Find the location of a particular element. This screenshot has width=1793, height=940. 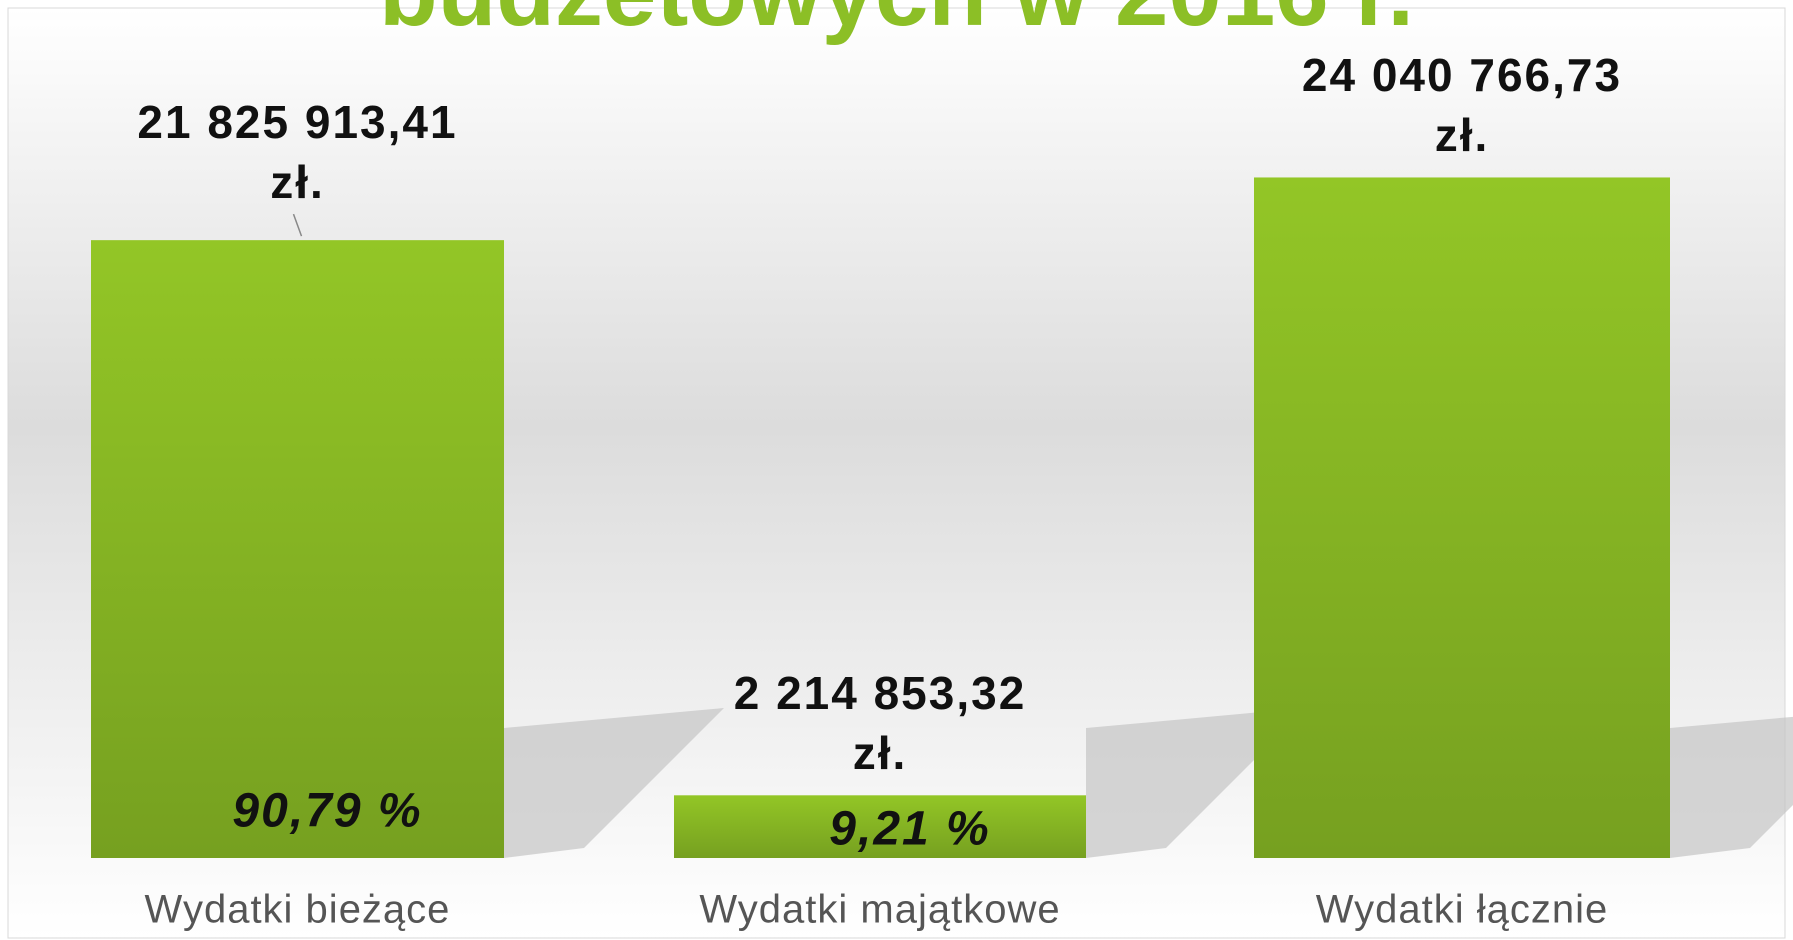

bar is located at coordinates (880, 826).